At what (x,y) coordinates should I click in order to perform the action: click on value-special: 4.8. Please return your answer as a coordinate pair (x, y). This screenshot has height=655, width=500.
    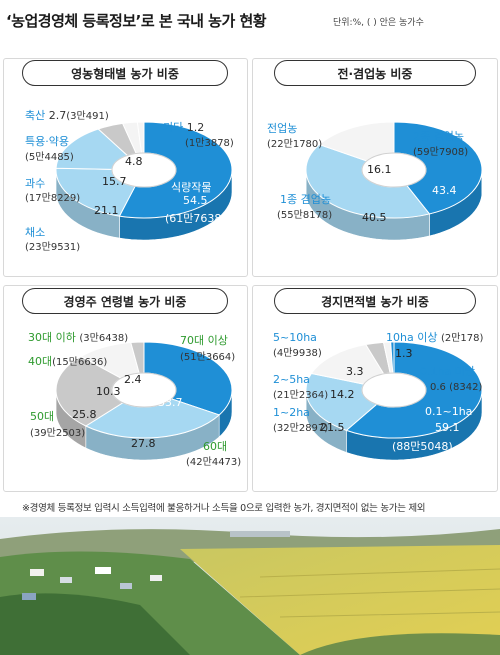
    Looking at the image, I should click on (134, 161).